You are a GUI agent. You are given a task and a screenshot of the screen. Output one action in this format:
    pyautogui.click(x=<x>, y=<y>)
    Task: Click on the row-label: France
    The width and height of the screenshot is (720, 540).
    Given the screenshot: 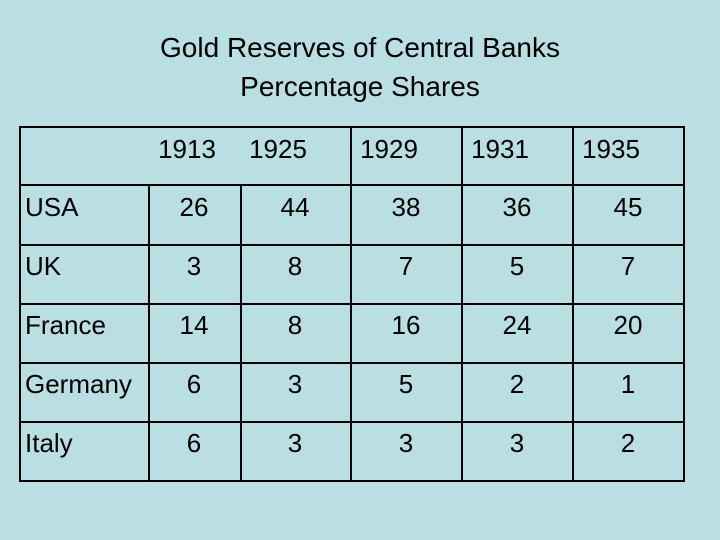 What is the action you would take?
    pyautogui.click(x=65, y=325)
    